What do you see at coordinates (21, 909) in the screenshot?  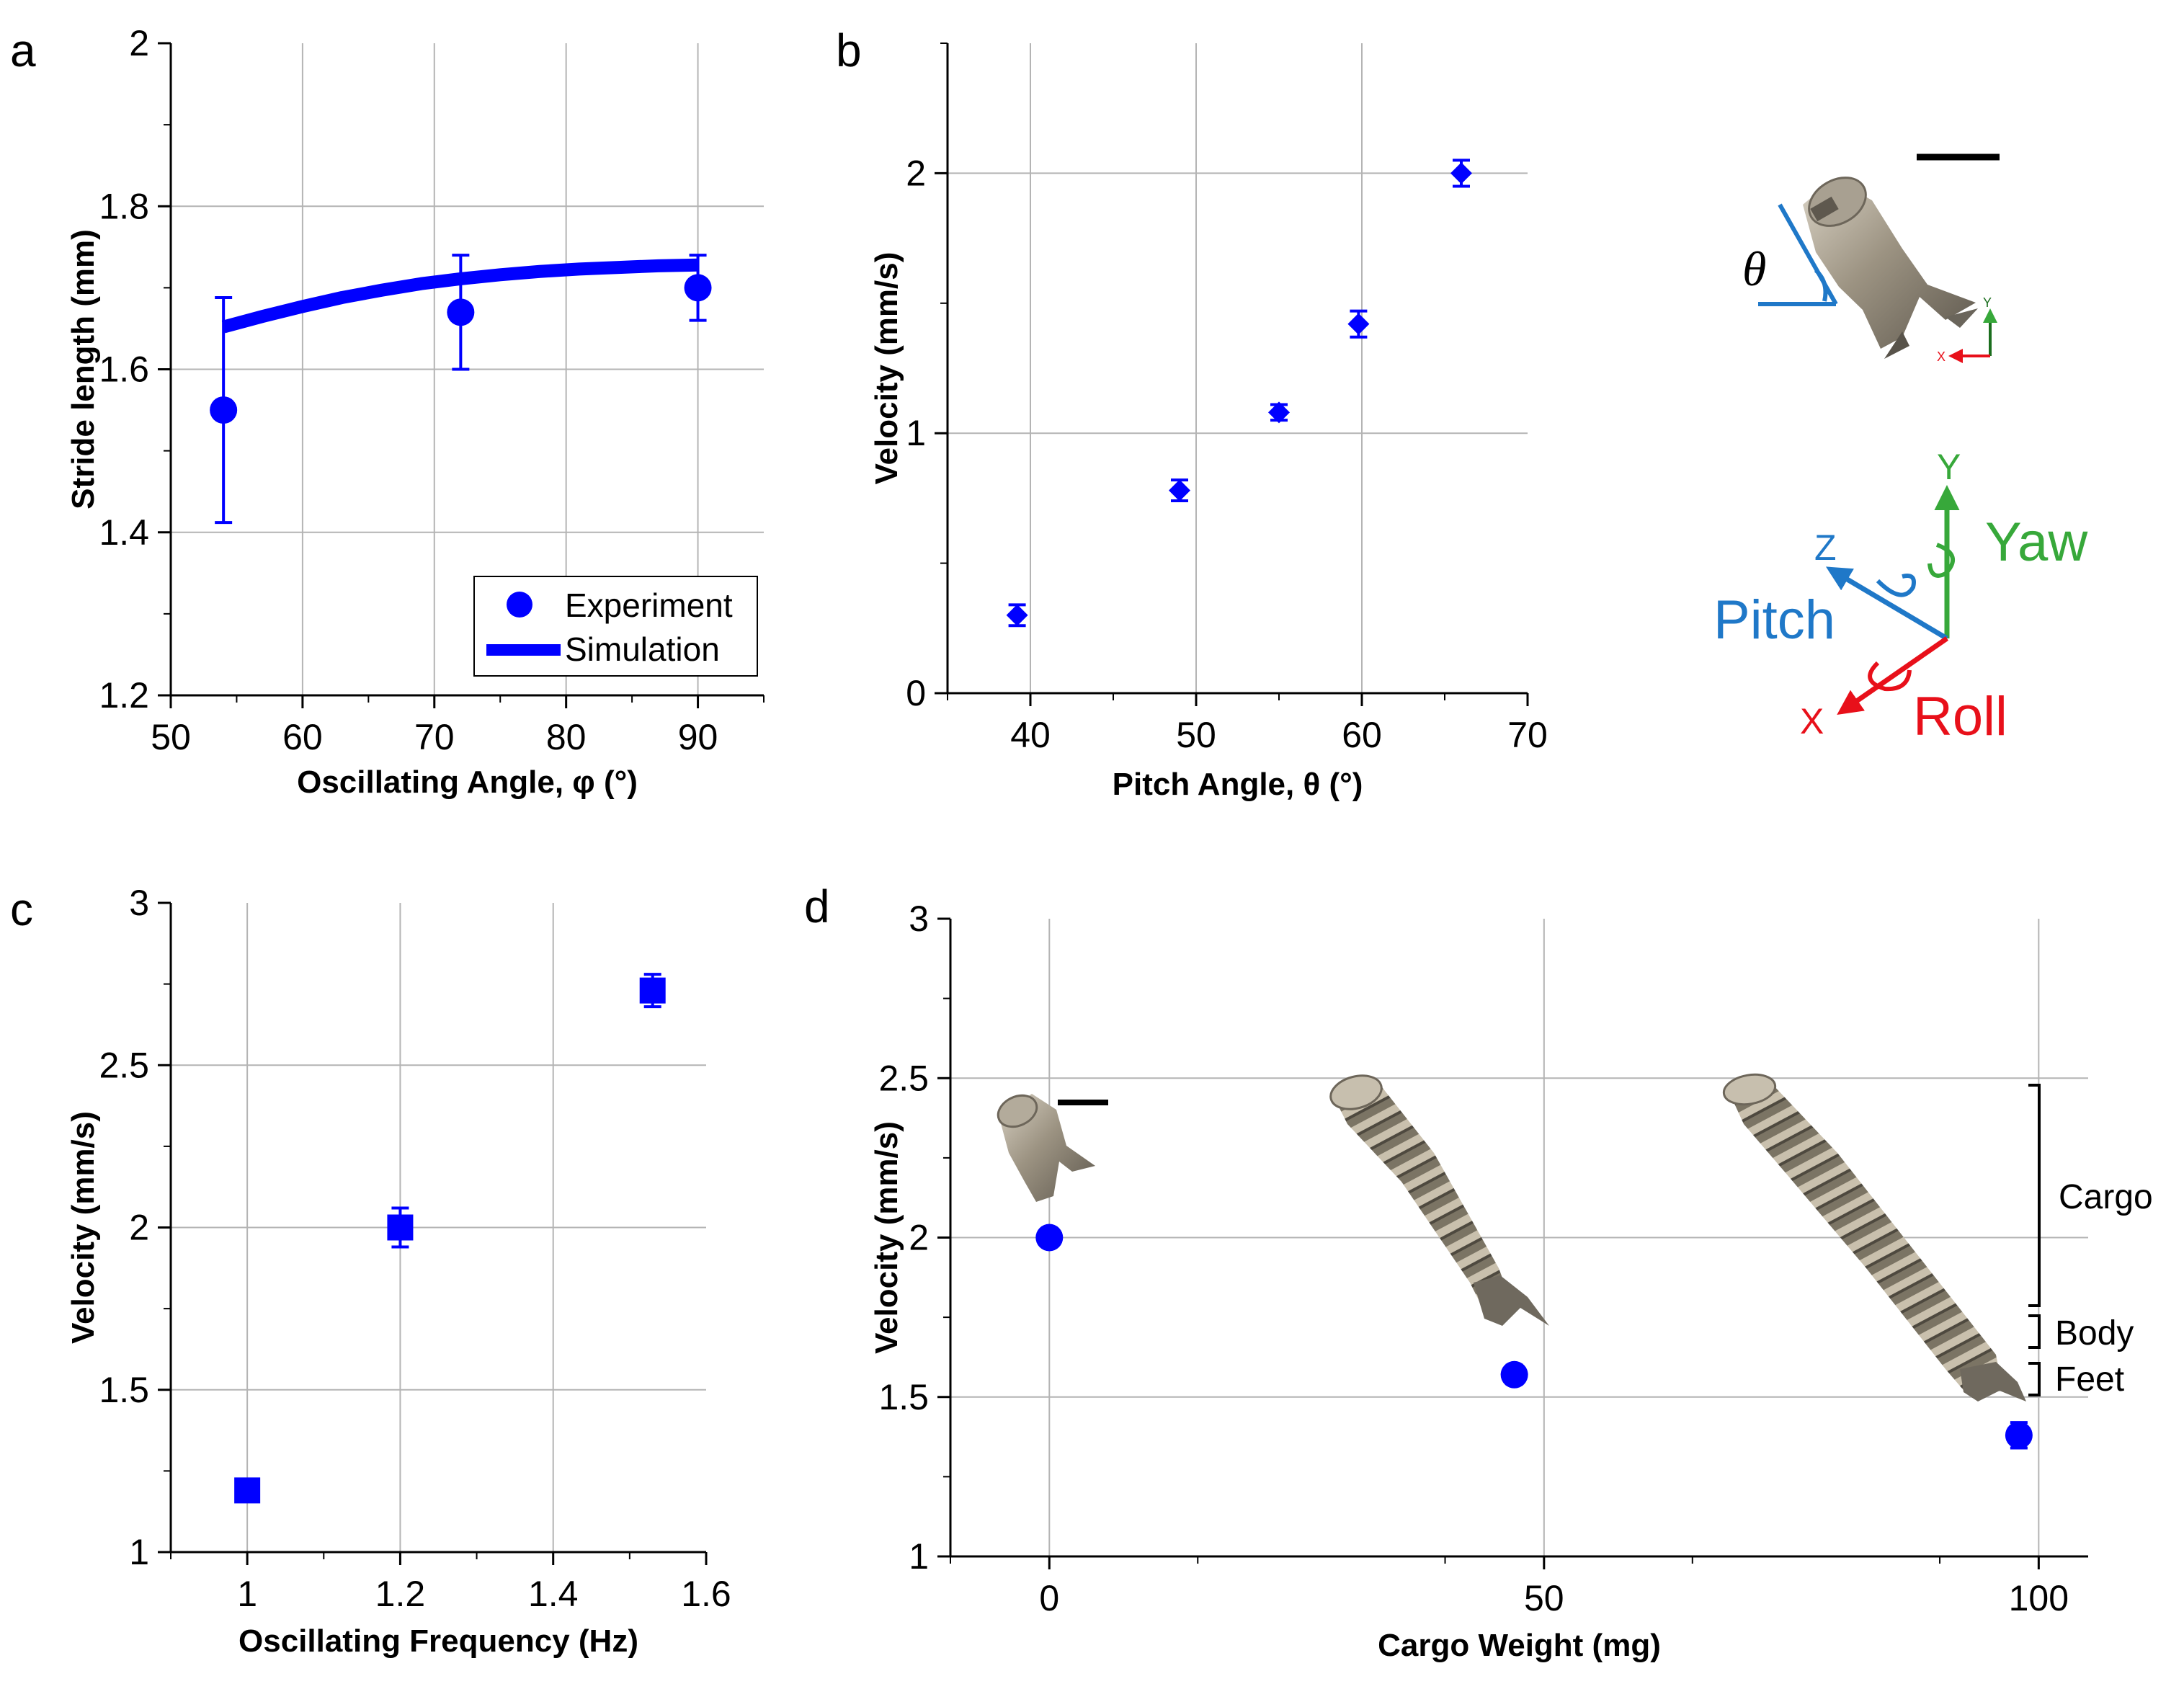 I see `panel-label-c: c` at bounding box center [21, 909].